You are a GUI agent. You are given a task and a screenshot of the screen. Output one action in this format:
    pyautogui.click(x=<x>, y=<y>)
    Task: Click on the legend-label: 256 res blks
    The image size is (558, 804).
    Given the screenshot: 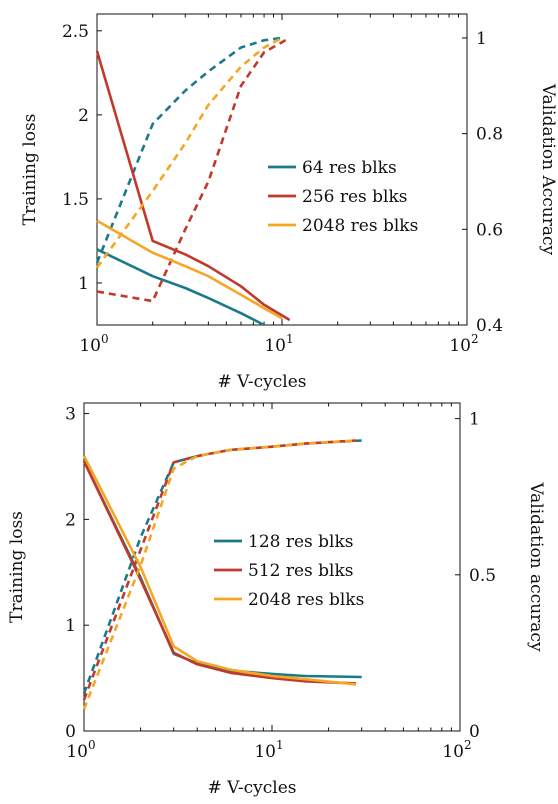 What is the action you would take?
    pyautogui.click(x=355, y=197)
    